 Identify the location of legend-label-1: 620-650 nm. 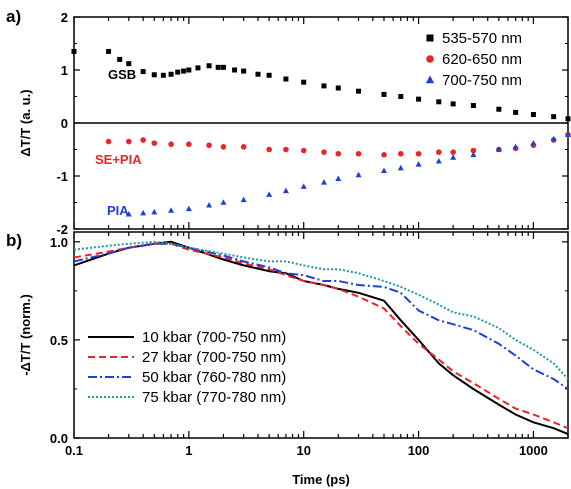
(482, 59).